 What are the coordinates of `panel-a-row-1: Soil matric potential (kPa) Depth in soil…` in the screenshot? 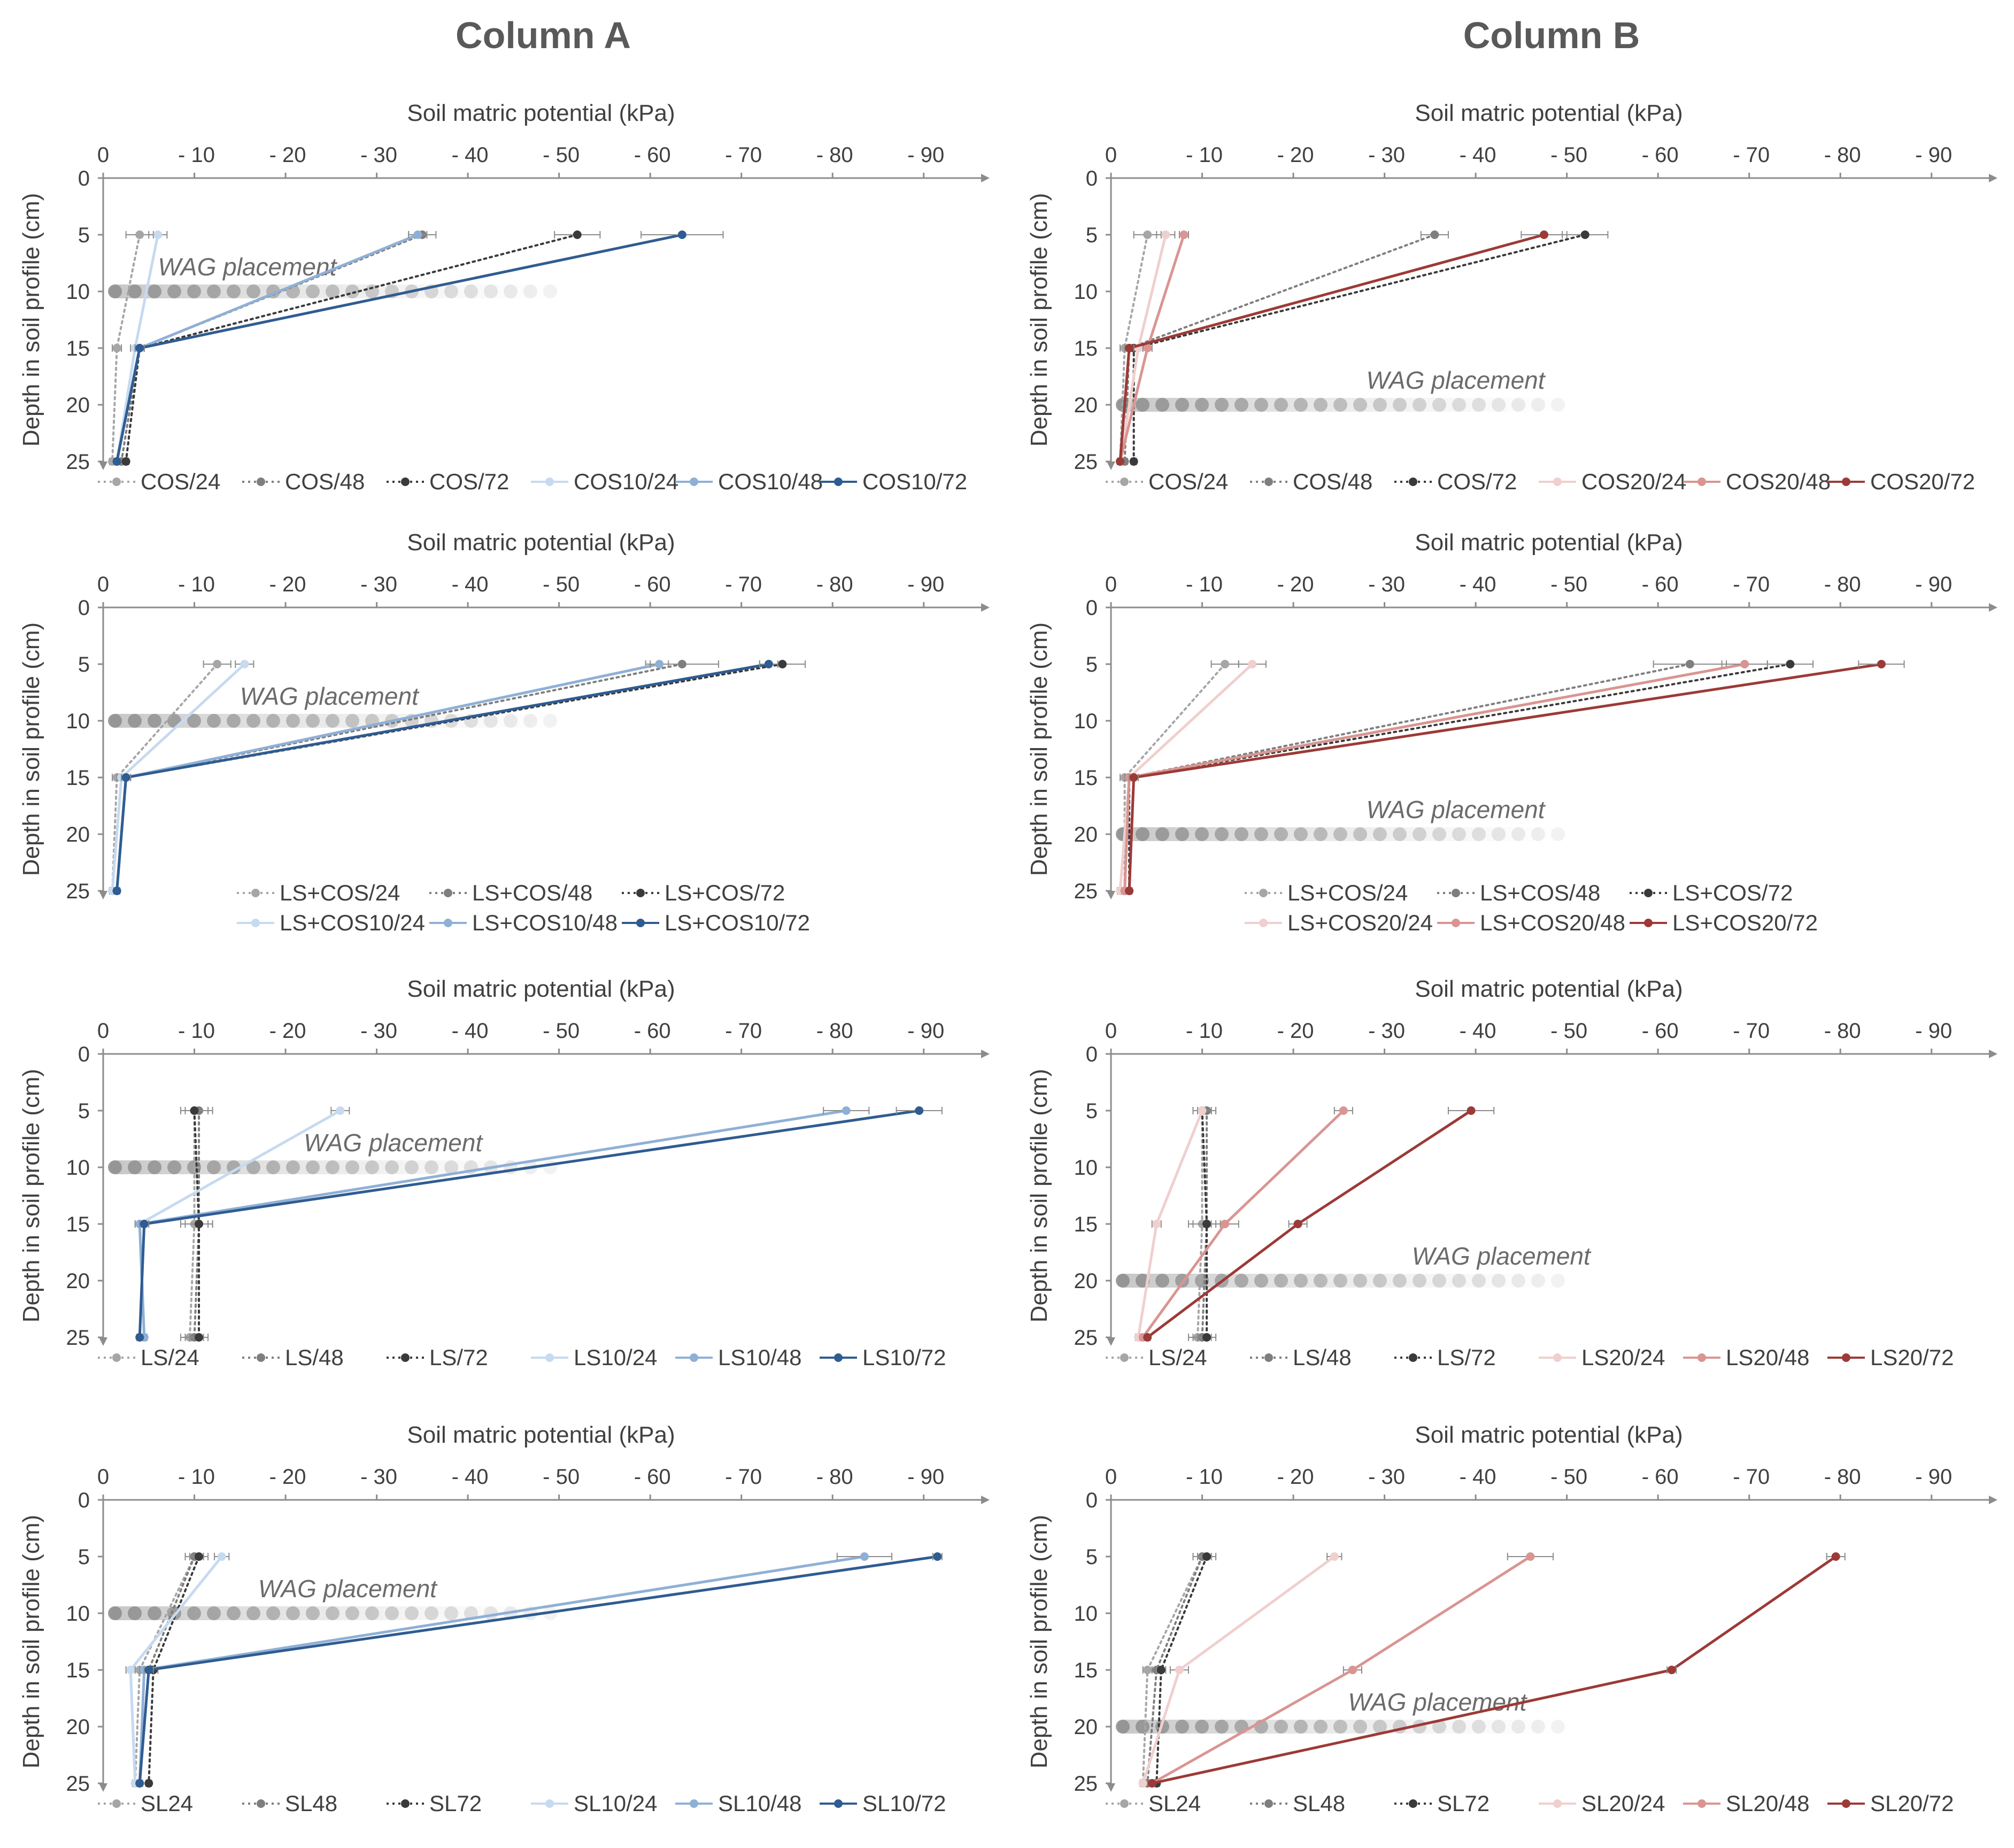 It's located at (504, 297).